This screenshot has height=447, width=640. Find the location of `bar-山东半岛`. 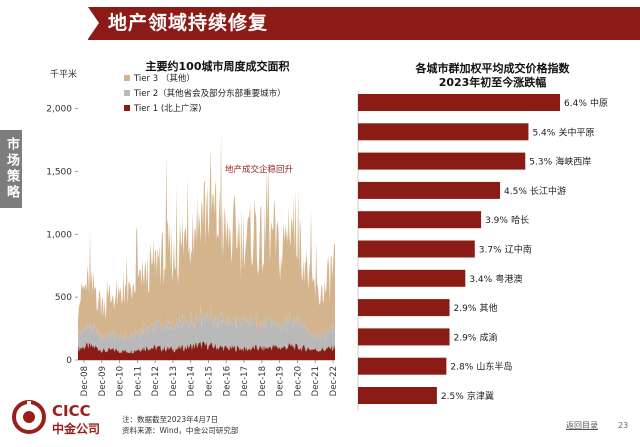

bar-山东半岛 is located at coordinates (402, 366).